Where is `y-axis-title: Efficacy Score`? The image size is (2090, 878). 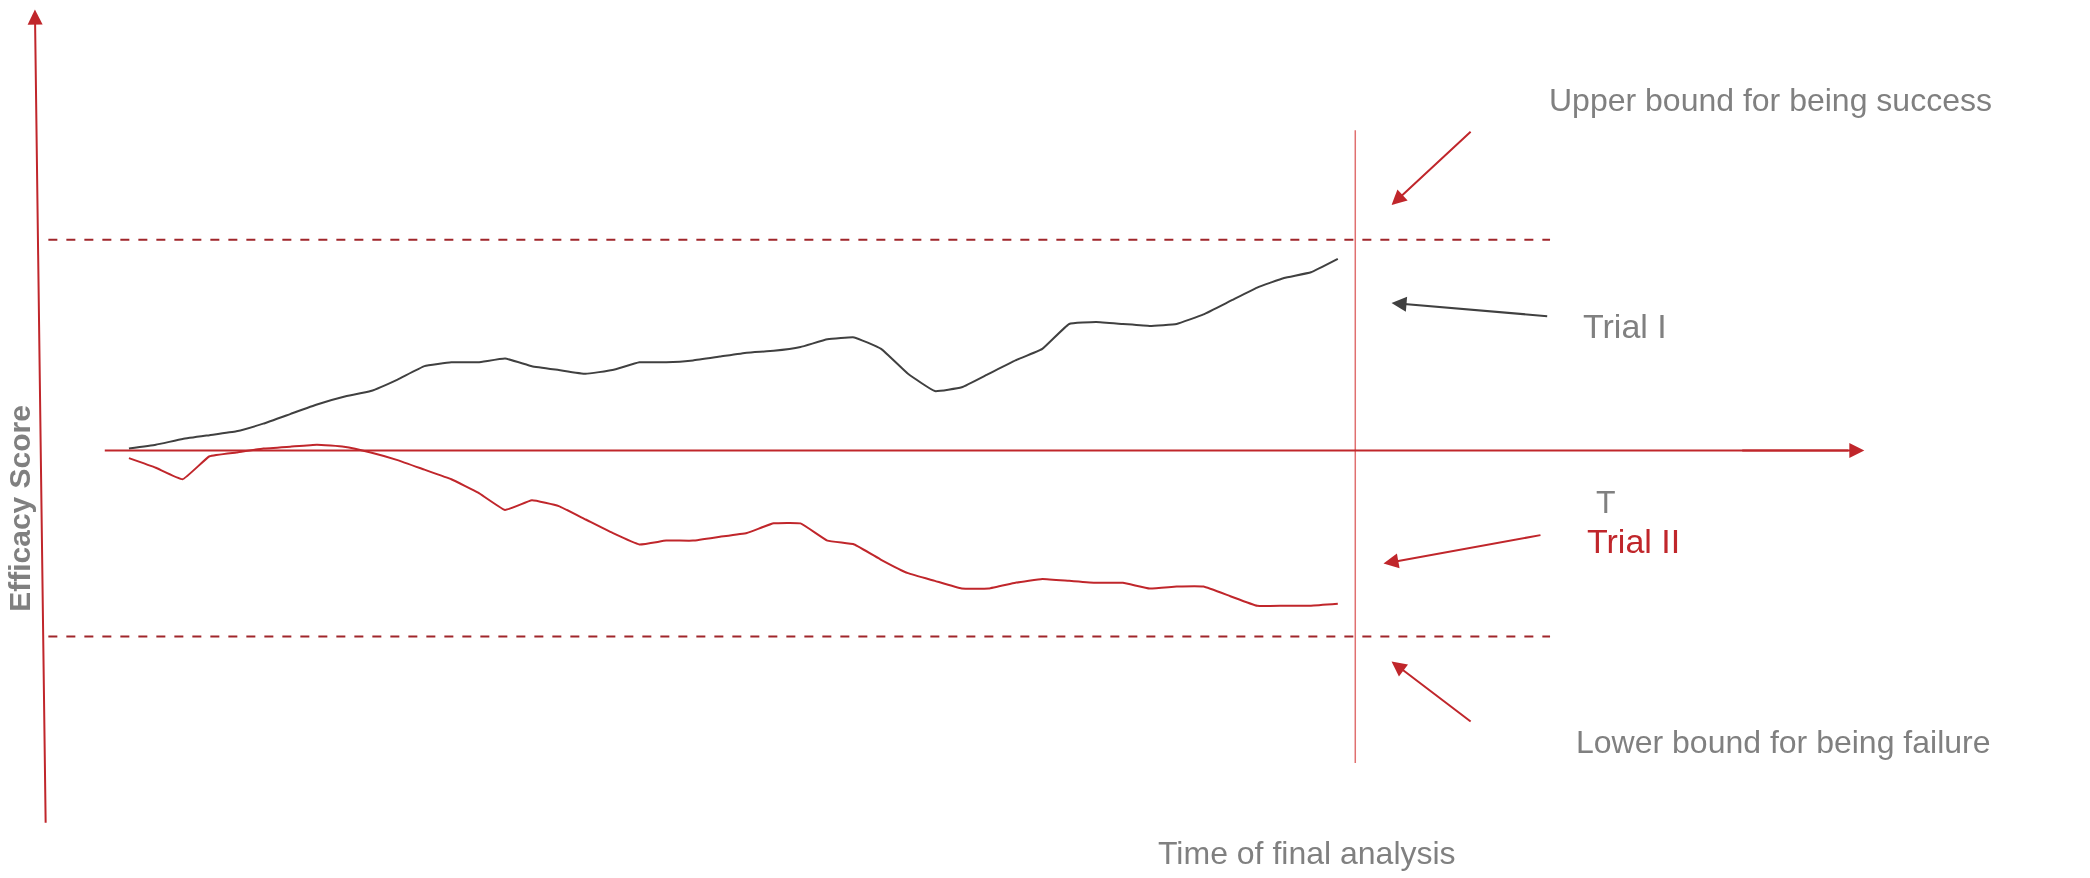 y-axis-title: Efficacy Score is located at coordinates (19, 508).